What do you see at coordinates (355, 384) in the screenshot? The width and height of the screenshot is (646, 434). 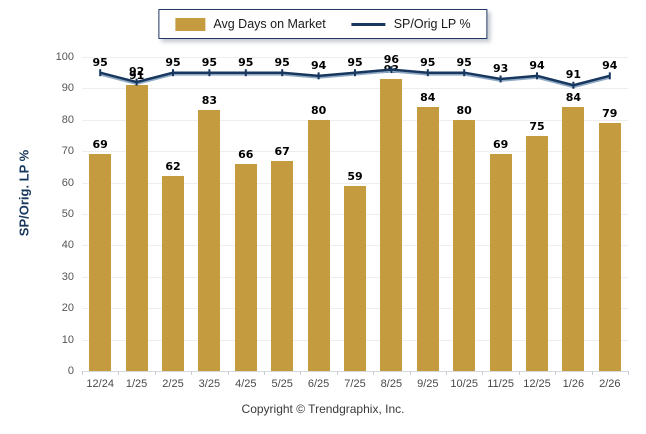 I see `x-tick-label: 7/25` at bounding box center [355, 384].